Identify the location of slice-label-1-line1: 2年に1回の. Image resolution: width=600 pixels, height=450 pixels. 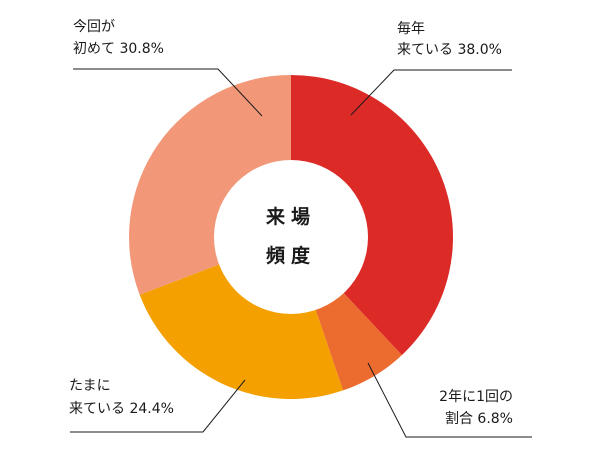
(476, 397).